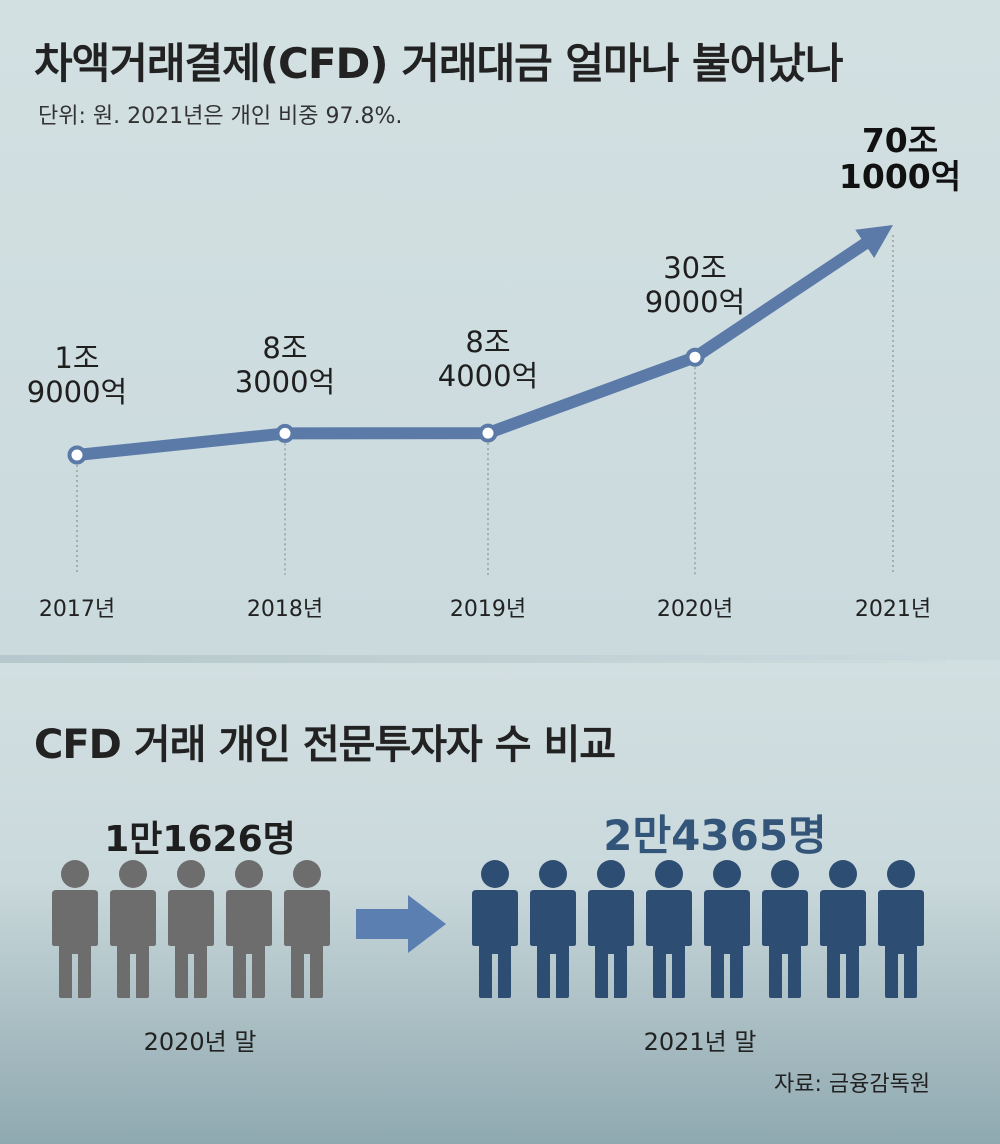 Image resolution: width=1000 pixels, height=1144 pixels. I want to click on count-2021: 2만4365명, so click(715, 835).